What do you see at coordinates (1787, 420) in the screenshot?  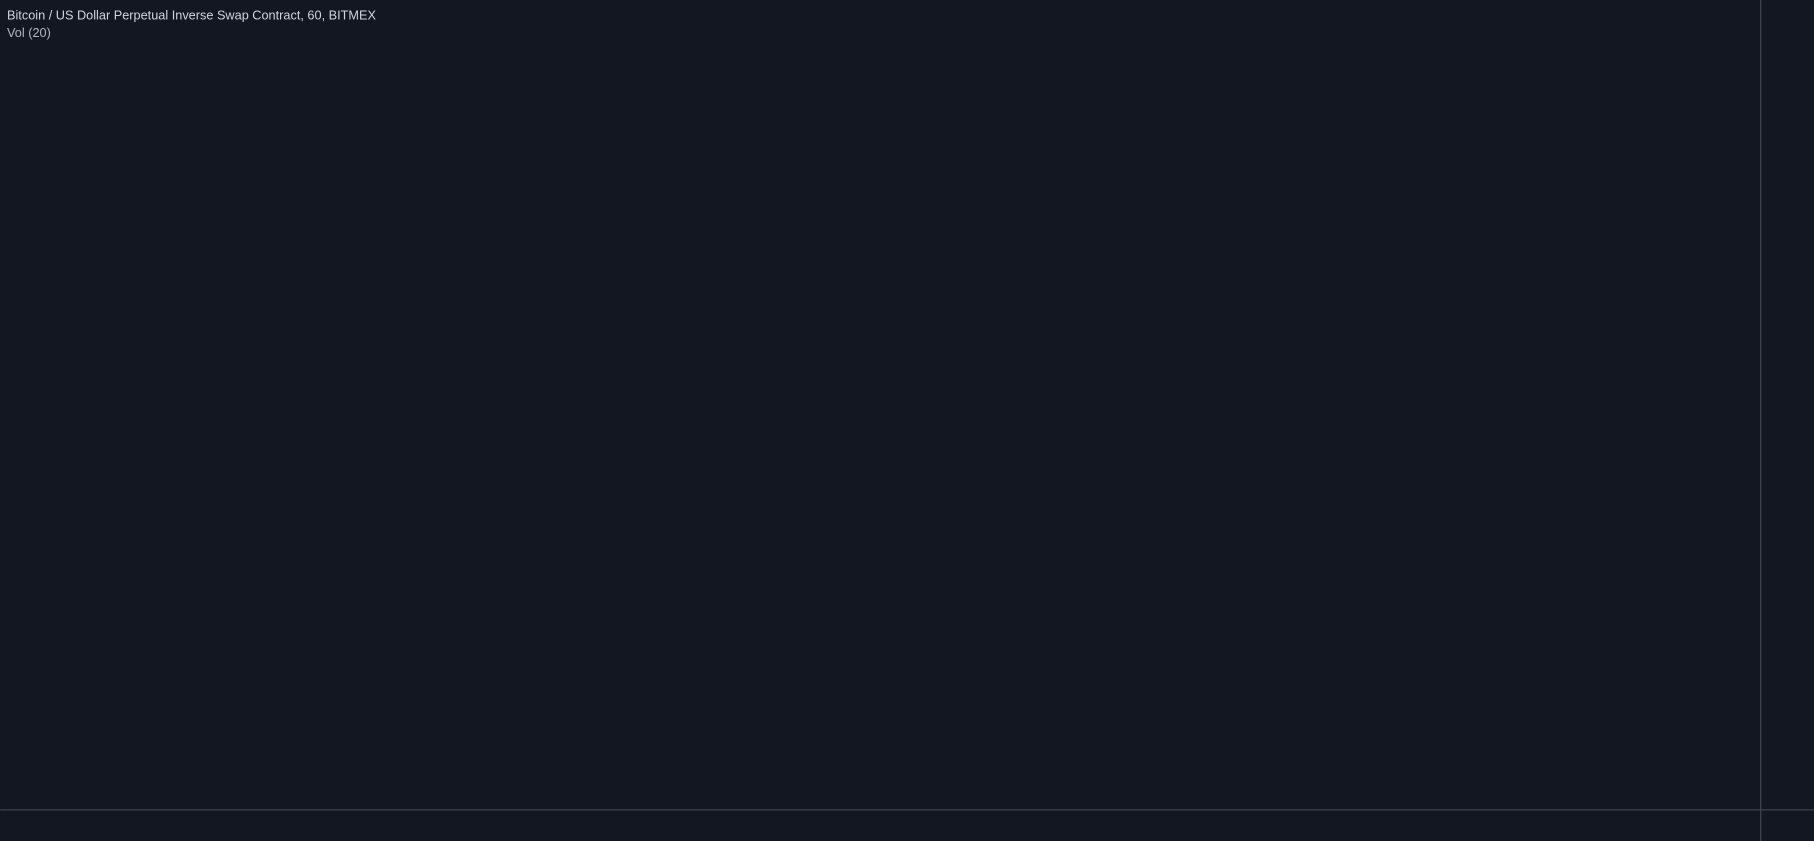 I see `price-axis` at bounding box center [1787, 420].